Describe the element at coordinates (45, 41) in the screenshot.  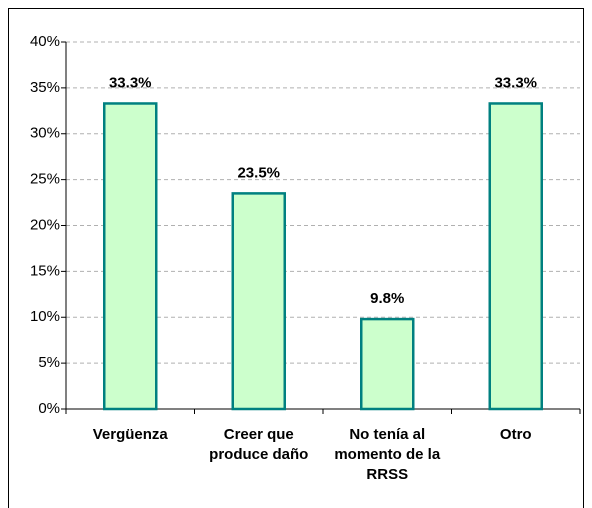
I see `y-tick-label: 40%` at that location.